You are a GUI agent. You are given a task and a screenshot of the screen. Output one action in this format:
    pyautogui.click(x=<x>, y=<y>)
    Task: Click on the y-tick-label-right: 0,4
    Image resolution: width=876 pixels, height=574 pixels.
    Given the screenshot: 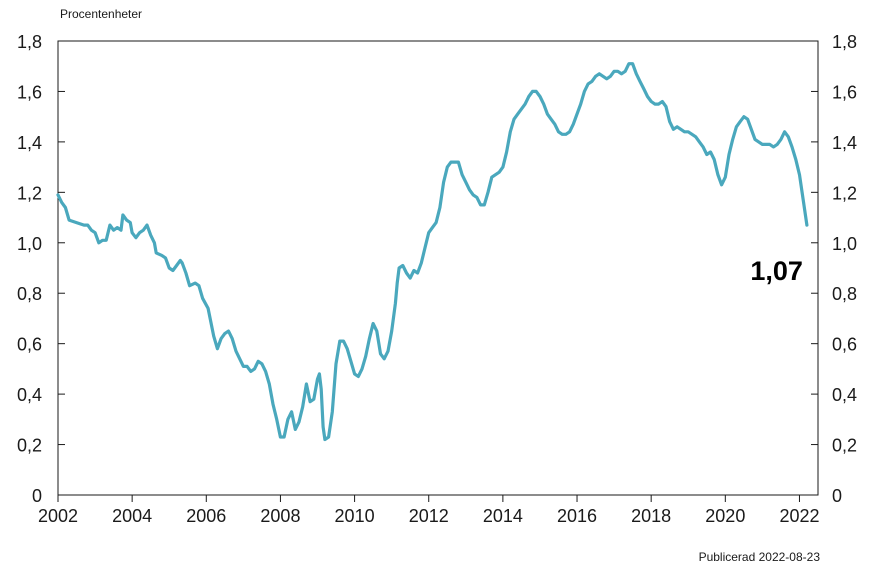 What is the action you would take?
    pyautogui.click(x=844, y=395)
    